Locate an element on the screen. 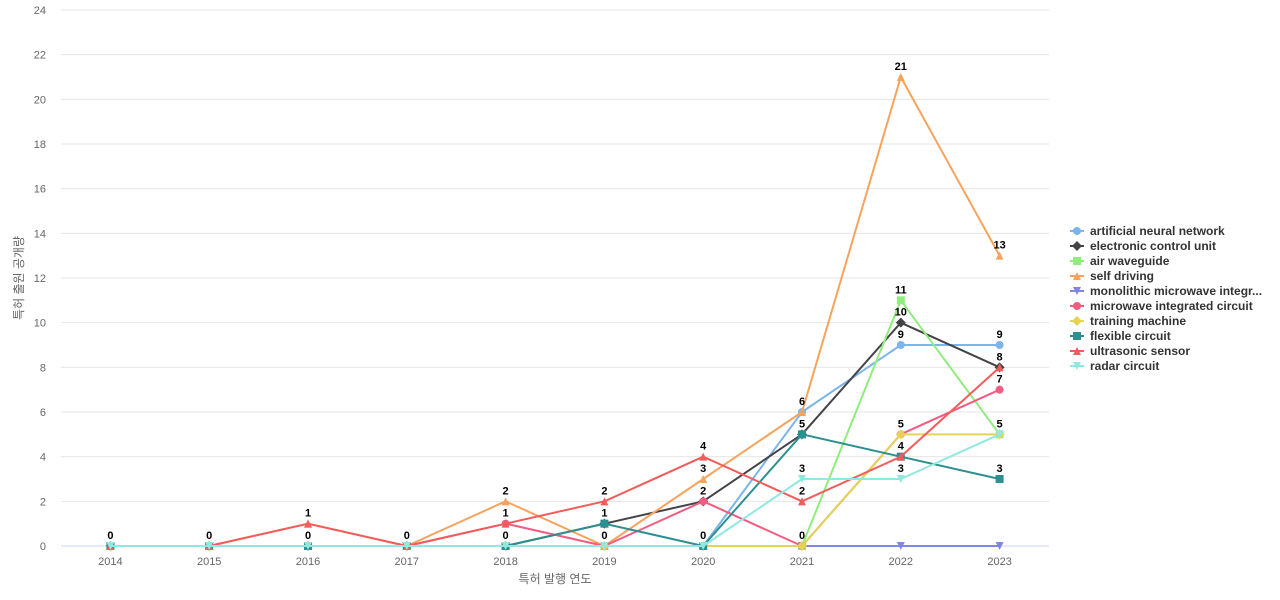 The height and width of the screenshot is (600, 1280). legend-item: flexible circuit is located at coordinates (1120, 336).